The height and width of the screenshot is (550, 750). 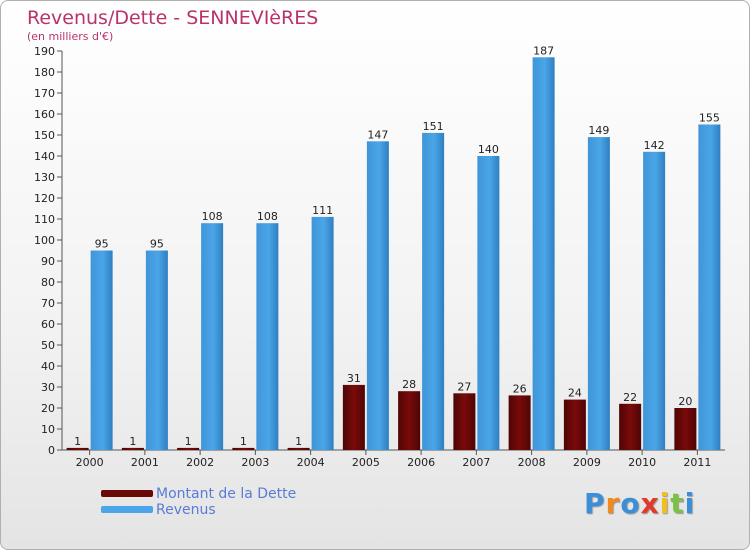 I want to click on legend-swatch-dette, so click(x=127, y=493).